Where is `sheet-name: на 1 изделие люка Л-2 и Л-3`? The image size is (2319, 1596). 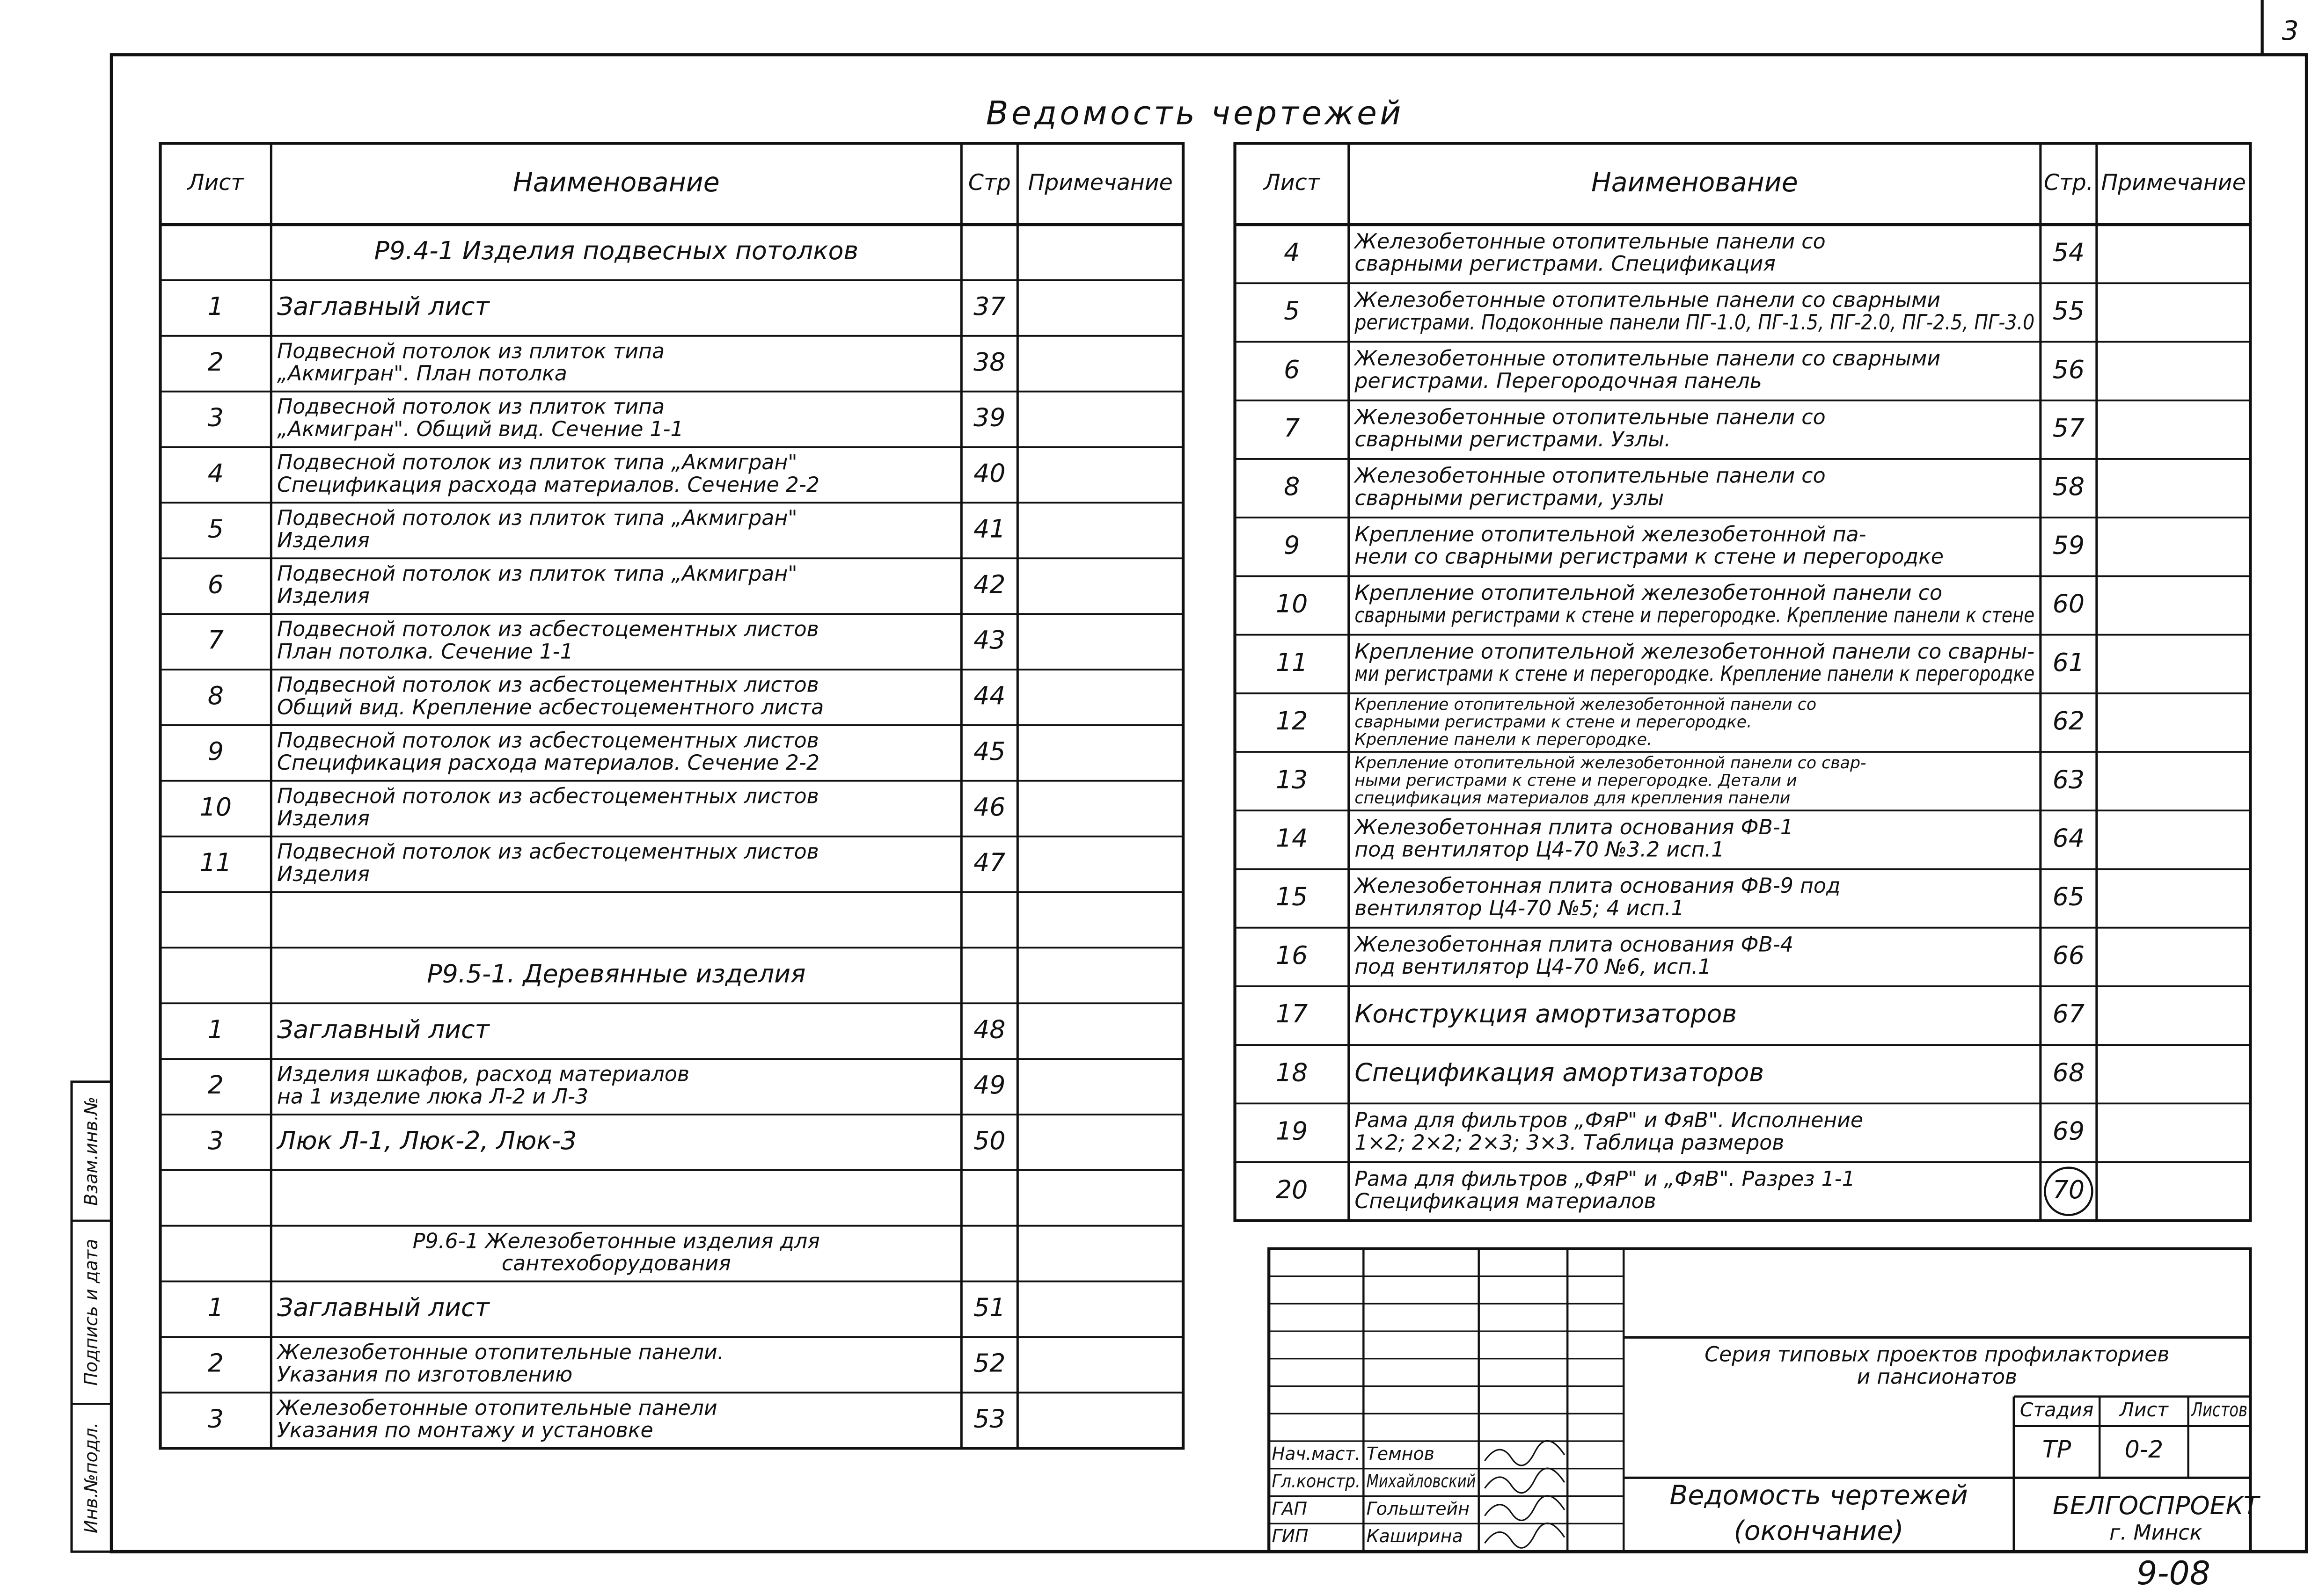
sheet-name: на 1 изделие люка Л-2 и Л-3 is located at coordinates (433, 1096).